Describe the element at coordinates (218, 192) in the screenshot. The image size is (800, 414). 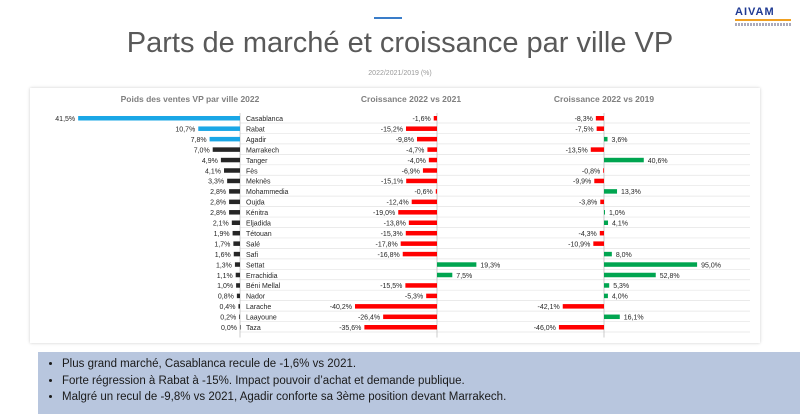
I see `data-label: 2,8%` at that location.